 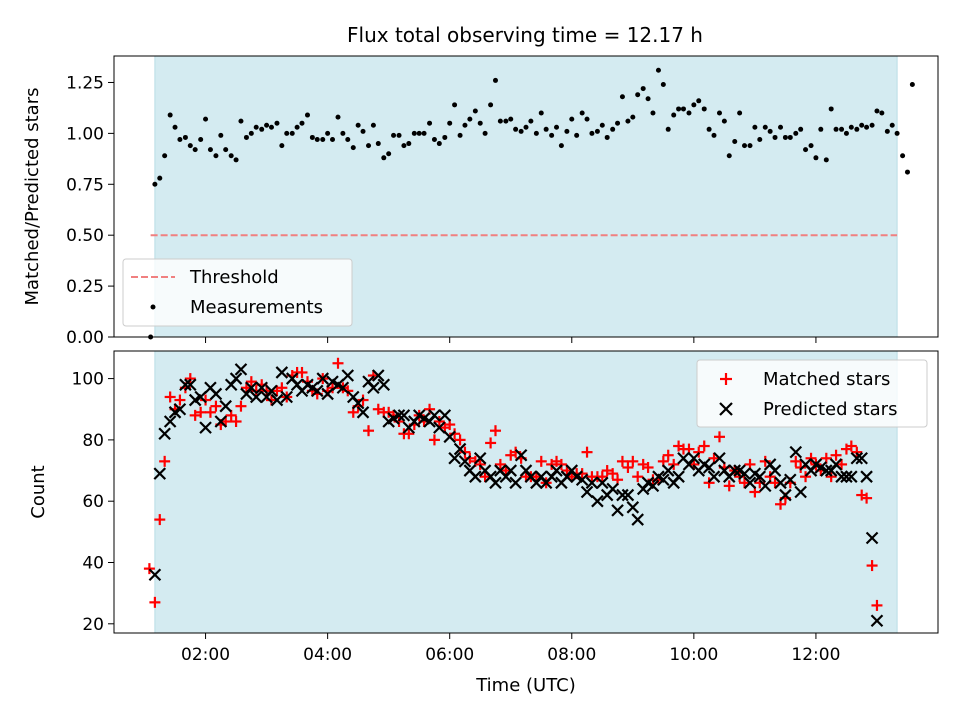 I want to click on count-legend: Matched stars Predicted stars, so click(x=812, y=393).